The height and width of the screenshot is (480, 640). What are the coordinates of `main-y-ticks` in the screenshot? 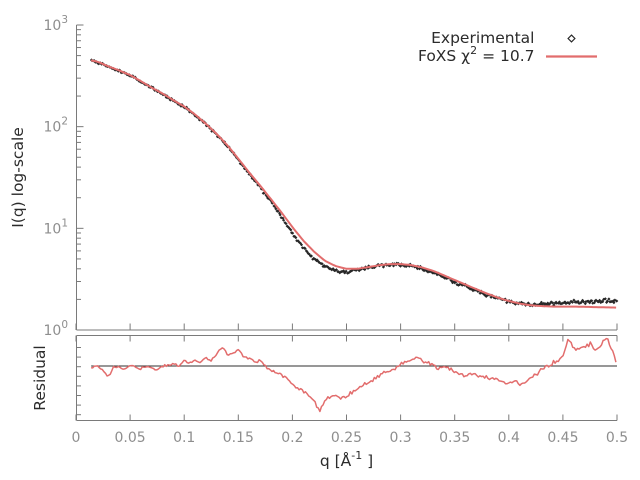 It's located at (80, 177).